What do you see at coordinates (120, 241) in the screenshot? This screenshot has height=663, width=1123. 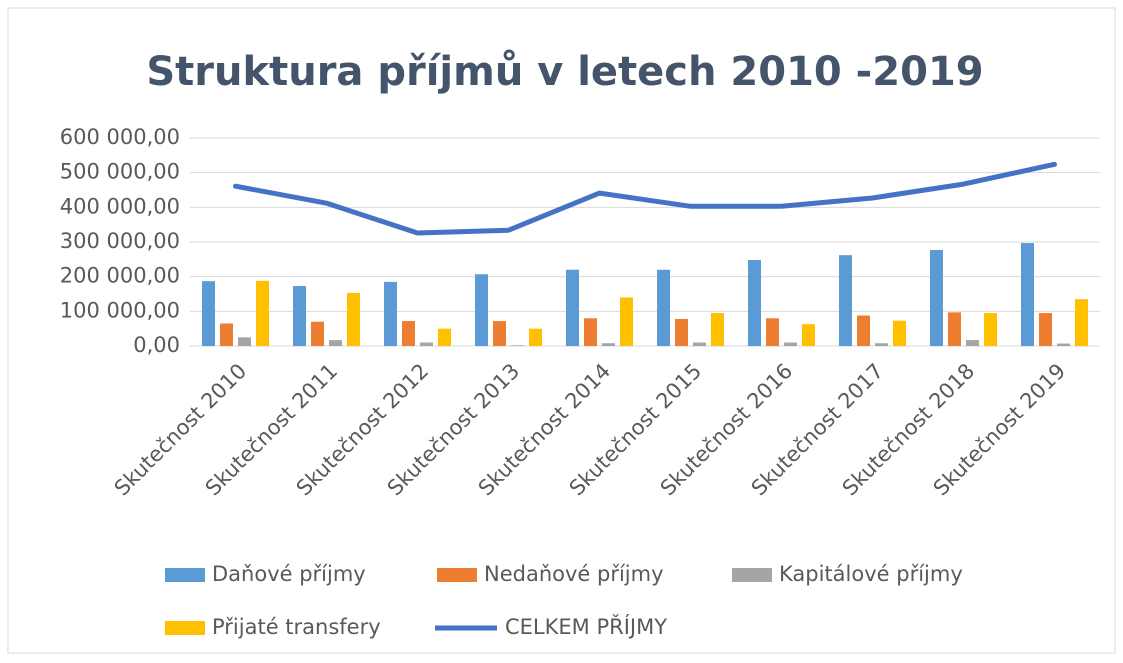 I see `y-tick-label: 300 000,00` at bounding box center [120, 241].